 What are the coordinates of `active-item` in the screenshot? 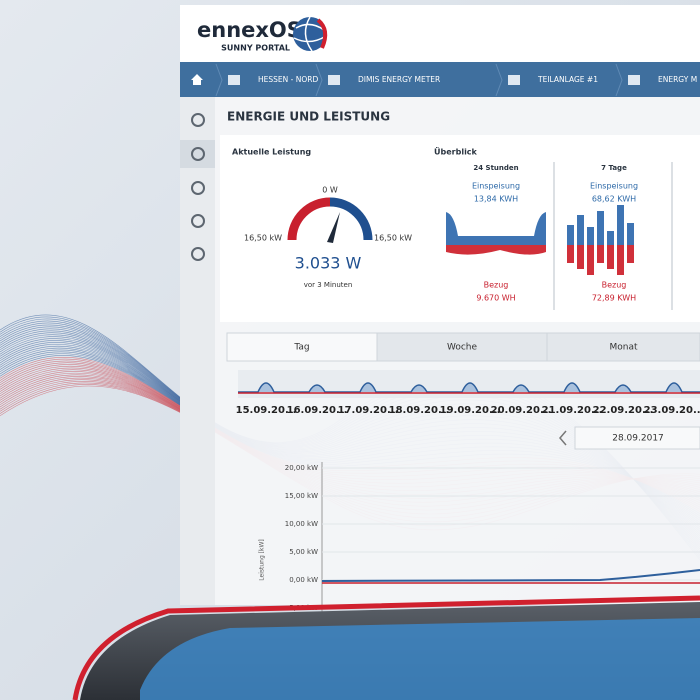 It's located at (197, 154).